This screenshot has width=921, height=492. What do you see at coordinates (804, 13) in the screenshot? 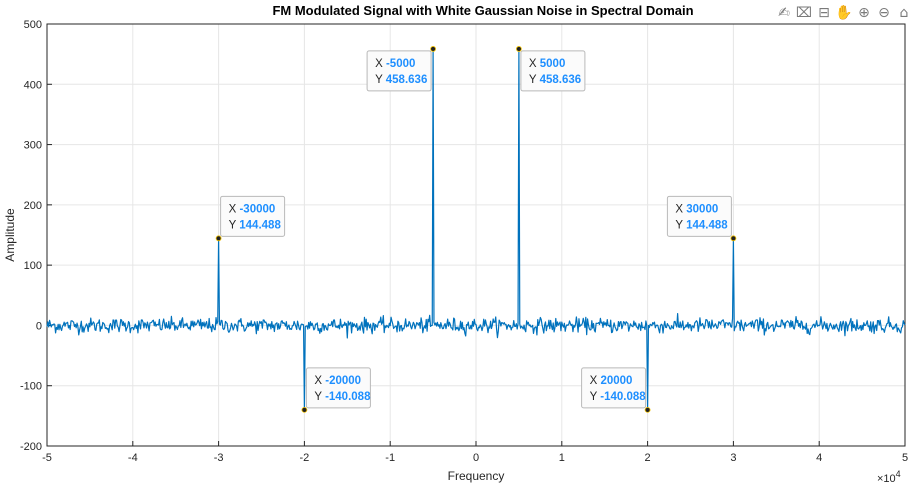
I see `brush-icon: ⌧` at bounding box center [804, 13].